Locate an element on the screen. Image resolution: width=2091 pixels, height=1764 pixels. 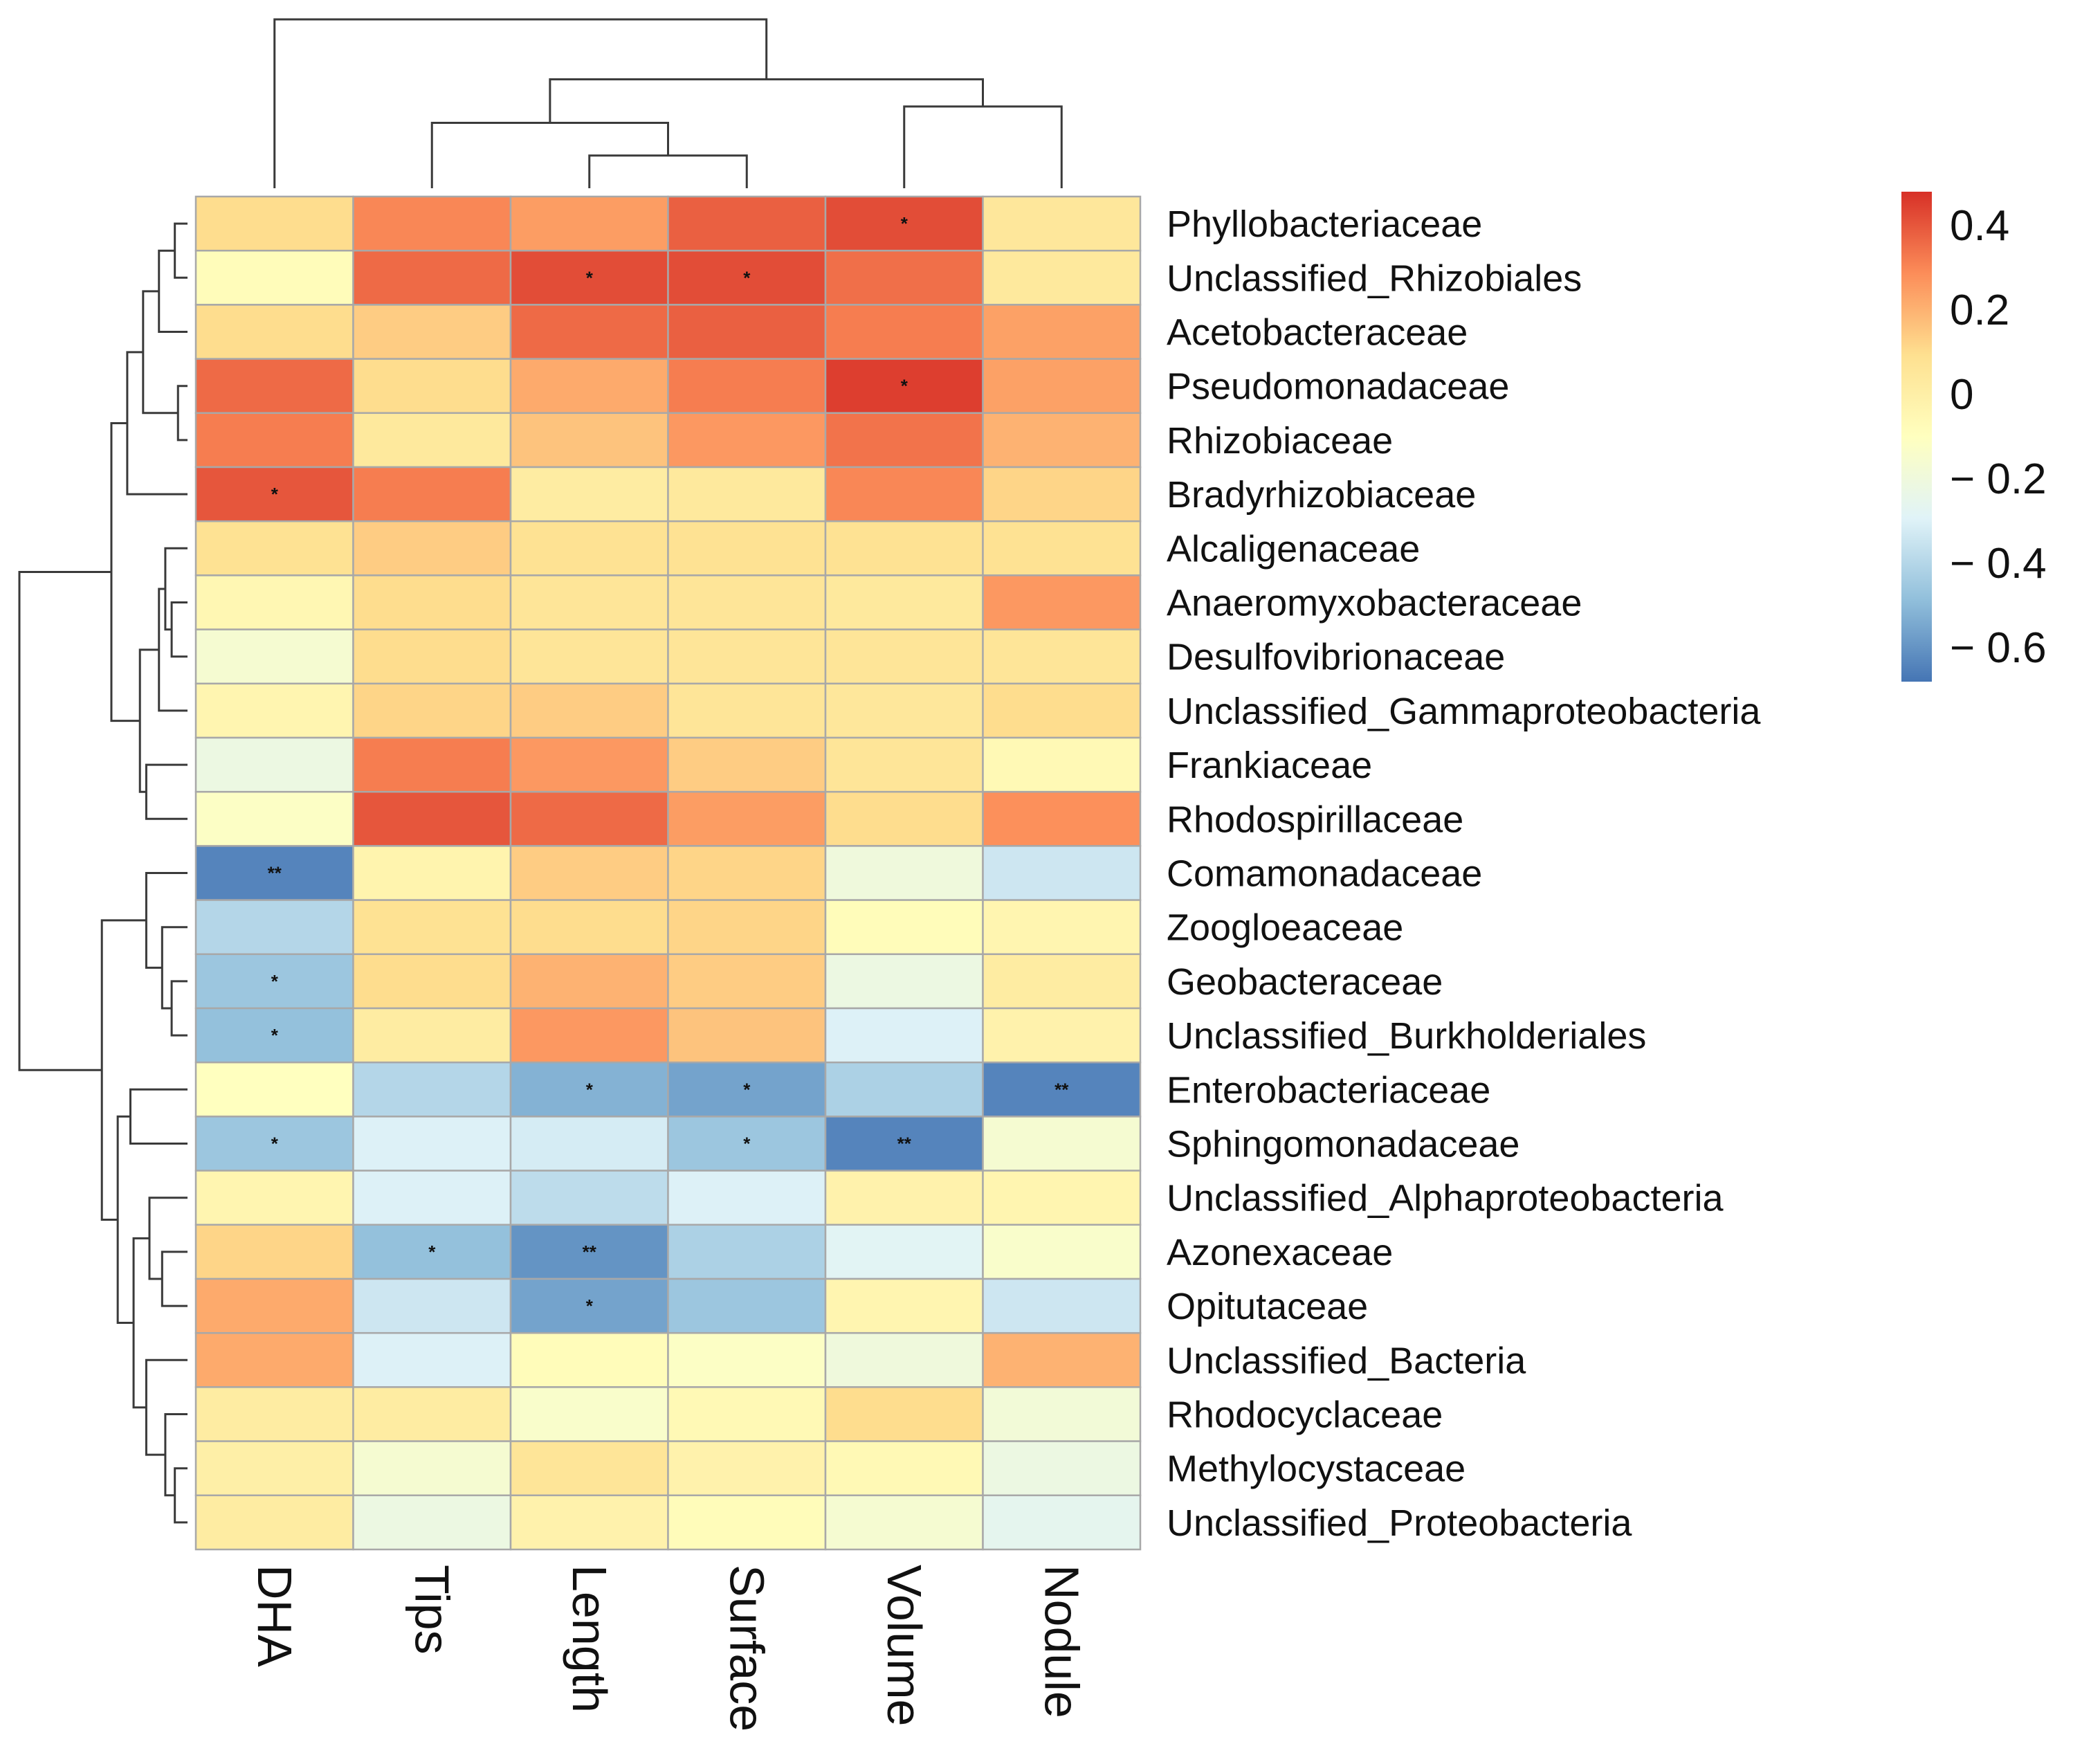
colorbar-tick-label: − 0.6 is located at coordinates (1999, 648).